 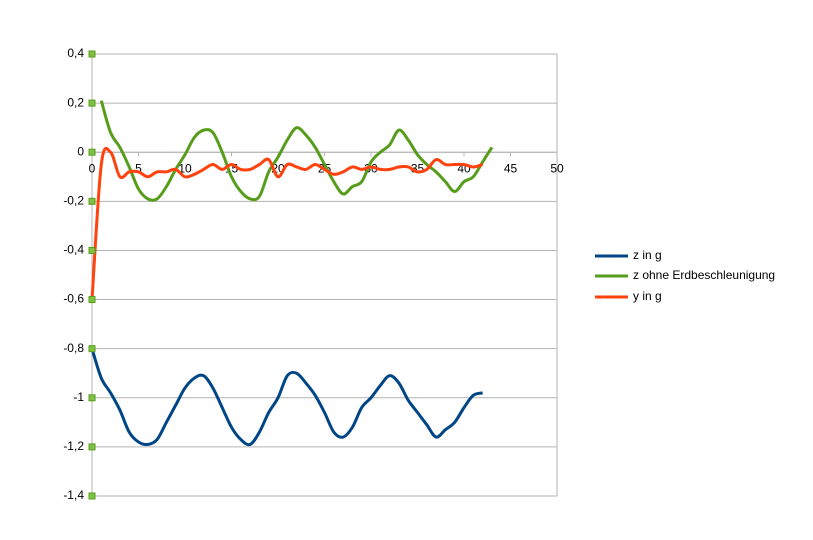 I want to click on x-tick-label: 50, so click(x=557, y=168).